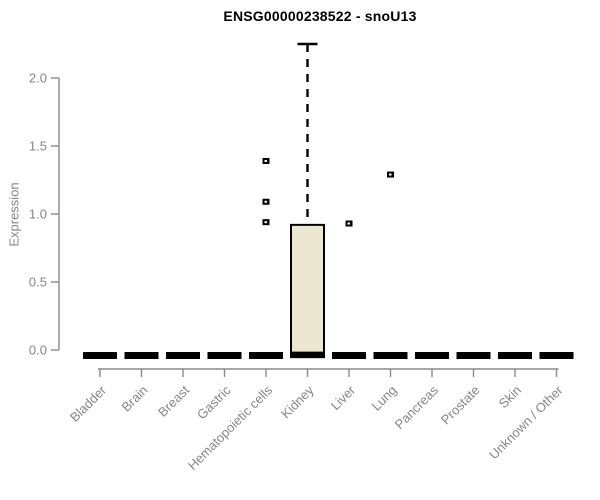 The width and height of the screenshot is (600, 500). What do you see at coordinates (384, 398) in the screenshot?
I see `x-tick-label: Lung` at bounding box center [384, 398].